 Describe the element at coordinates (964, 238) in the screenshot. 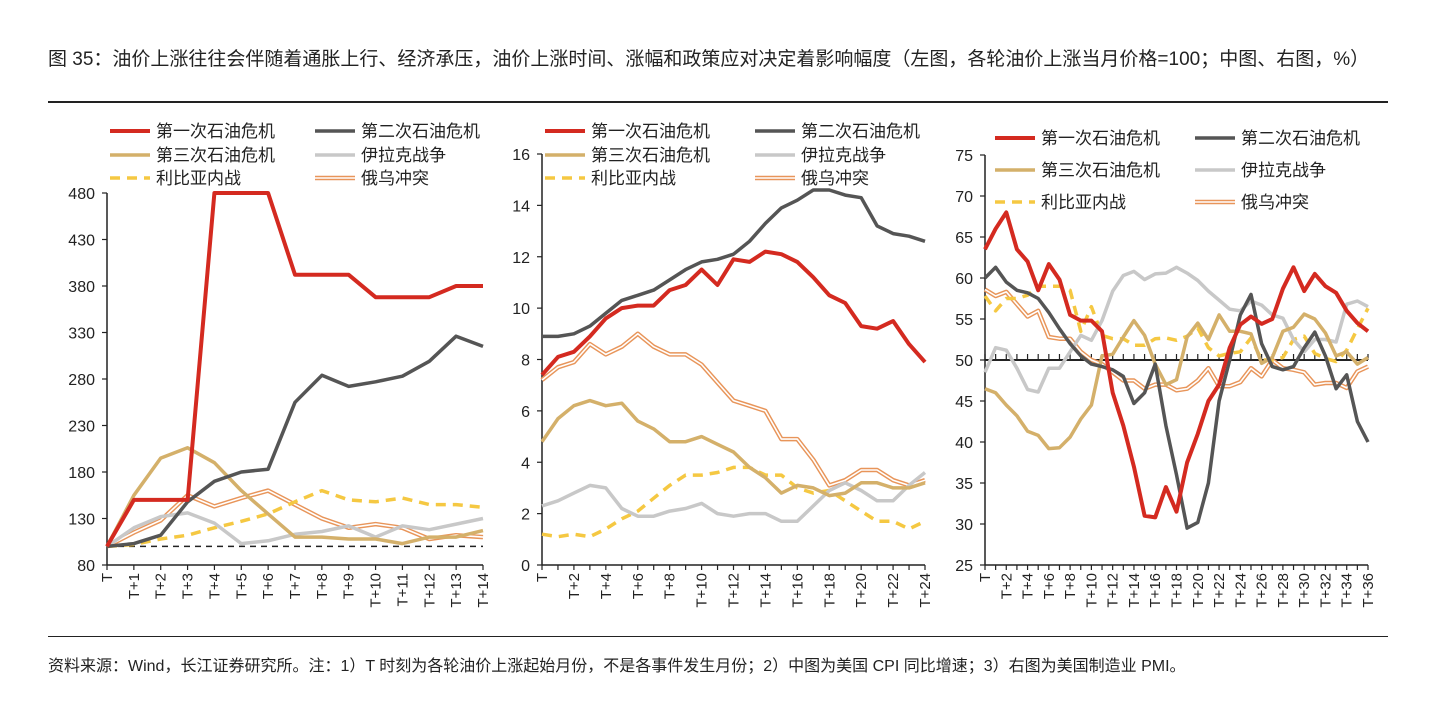

I see `y-tick-label: 65` at that location.